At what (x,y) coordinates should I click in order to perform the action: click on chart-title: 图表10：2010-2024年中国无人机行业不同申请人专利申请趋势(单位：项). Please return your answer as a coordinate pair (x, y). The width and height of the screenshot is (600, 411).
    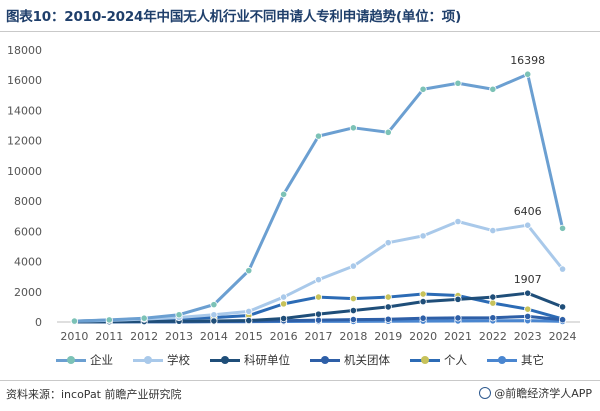
    Looking at the image, I should click on (234, 17).